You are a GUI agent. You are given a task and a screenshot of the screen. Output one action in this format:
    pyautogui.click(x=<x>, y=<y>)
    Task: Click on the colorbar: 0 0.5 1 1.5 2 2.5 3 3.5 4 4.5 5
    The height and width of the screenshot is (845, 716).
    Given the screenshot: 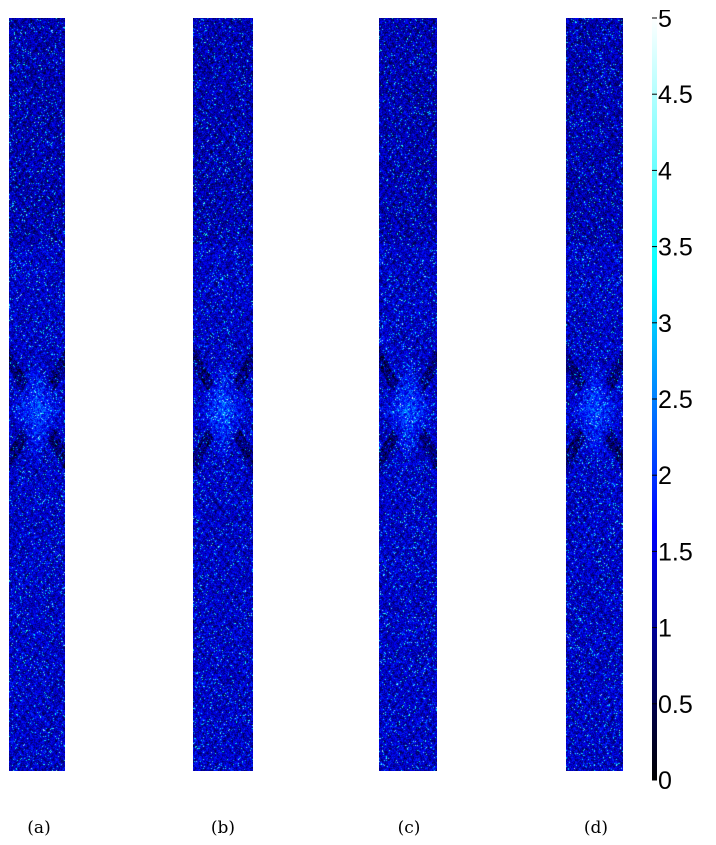 What is the action you would take?
    pyautogui.click(x=672, y=402)
    